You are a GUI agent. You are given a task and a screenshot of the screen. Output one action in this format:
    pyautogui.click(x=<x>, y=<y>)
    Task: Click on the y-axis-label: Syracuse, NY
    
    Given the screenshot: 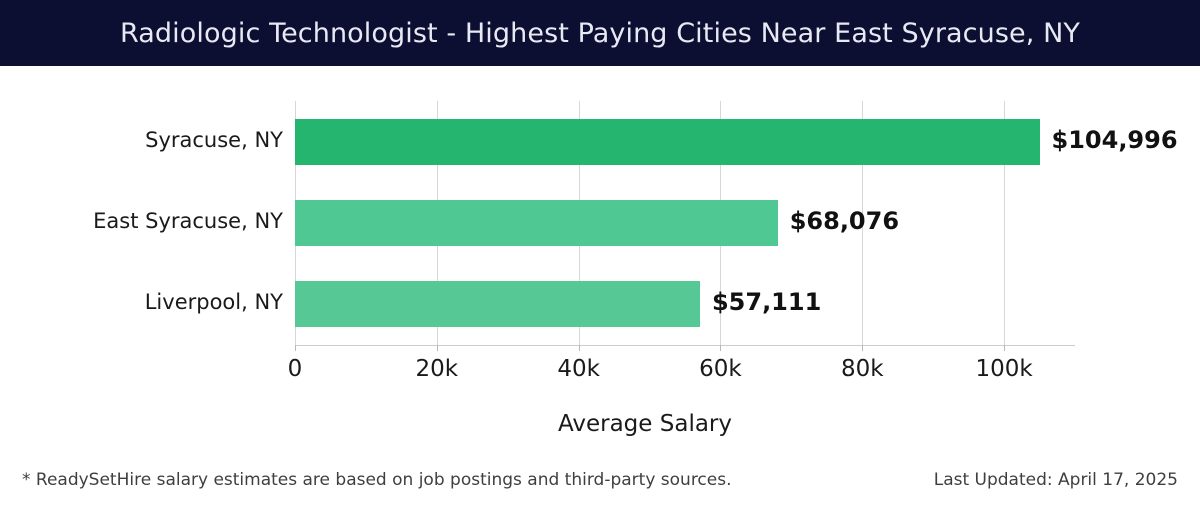 What is the action you would take?
    pyautogui.click(x=214, y=139)
    